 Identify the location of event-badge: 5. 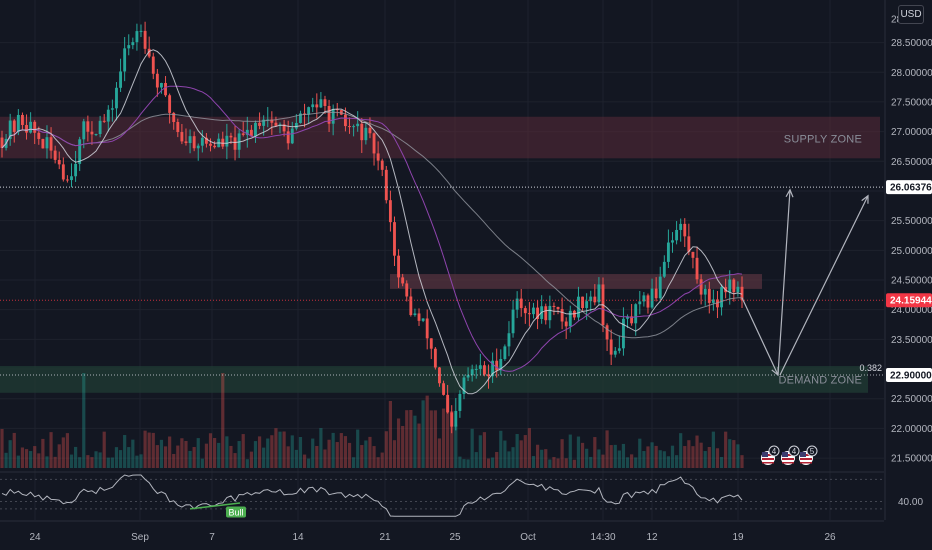
(808, 455).